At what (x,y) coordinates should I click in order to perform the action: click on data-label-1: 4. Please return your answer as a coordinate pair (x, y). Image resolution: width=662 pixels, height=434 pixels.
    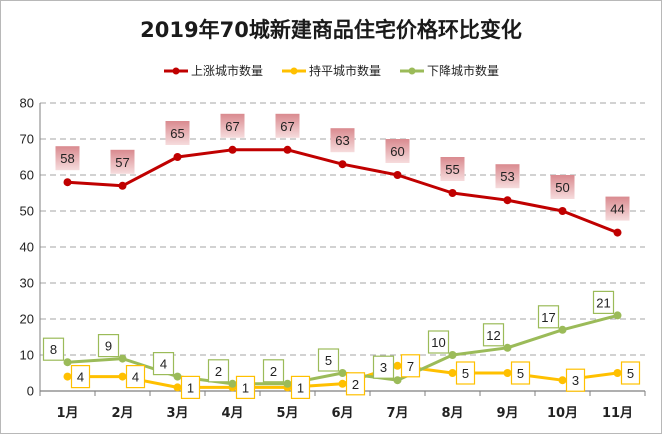
    Looking at the image, I should click on (135, 377).